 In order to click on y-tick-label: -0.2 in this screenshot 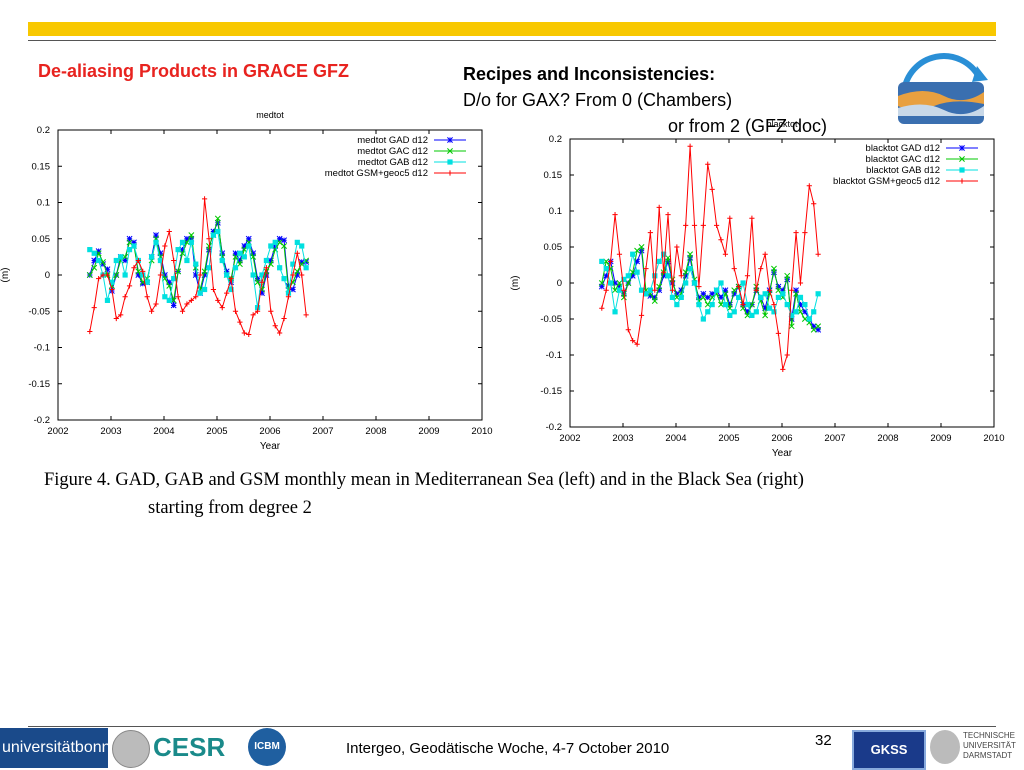, I will do `click(42, 420)`.